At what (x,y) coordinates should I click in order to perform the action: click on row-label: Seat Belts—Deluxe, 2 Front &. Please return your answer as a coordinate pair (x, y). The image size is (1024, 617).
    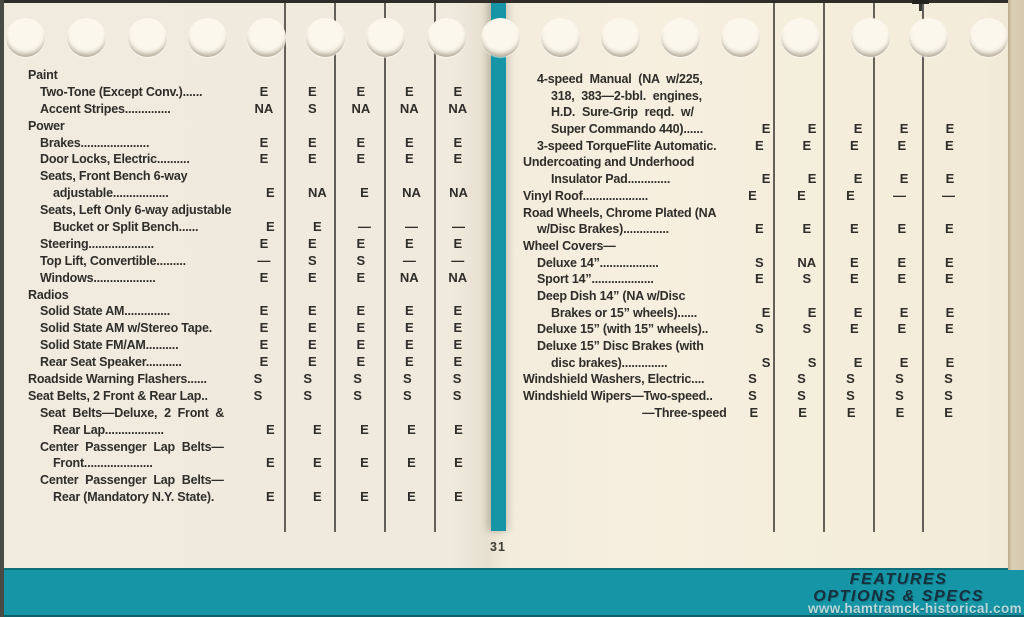
    Looking at the image, I should click on (132, 412).